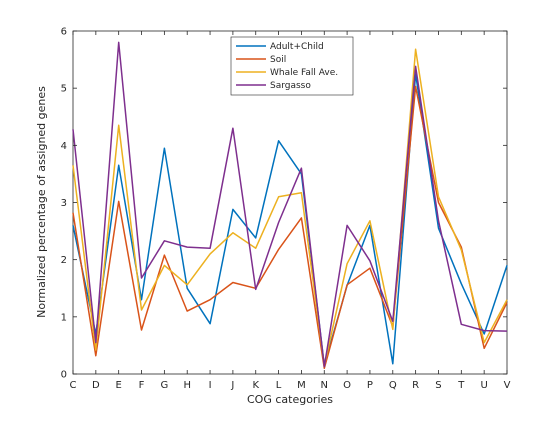  What do you see at coordinates (393, 385) in the screenshot?
I see `x-tick-label: Q` at bounding box center [393, 385].